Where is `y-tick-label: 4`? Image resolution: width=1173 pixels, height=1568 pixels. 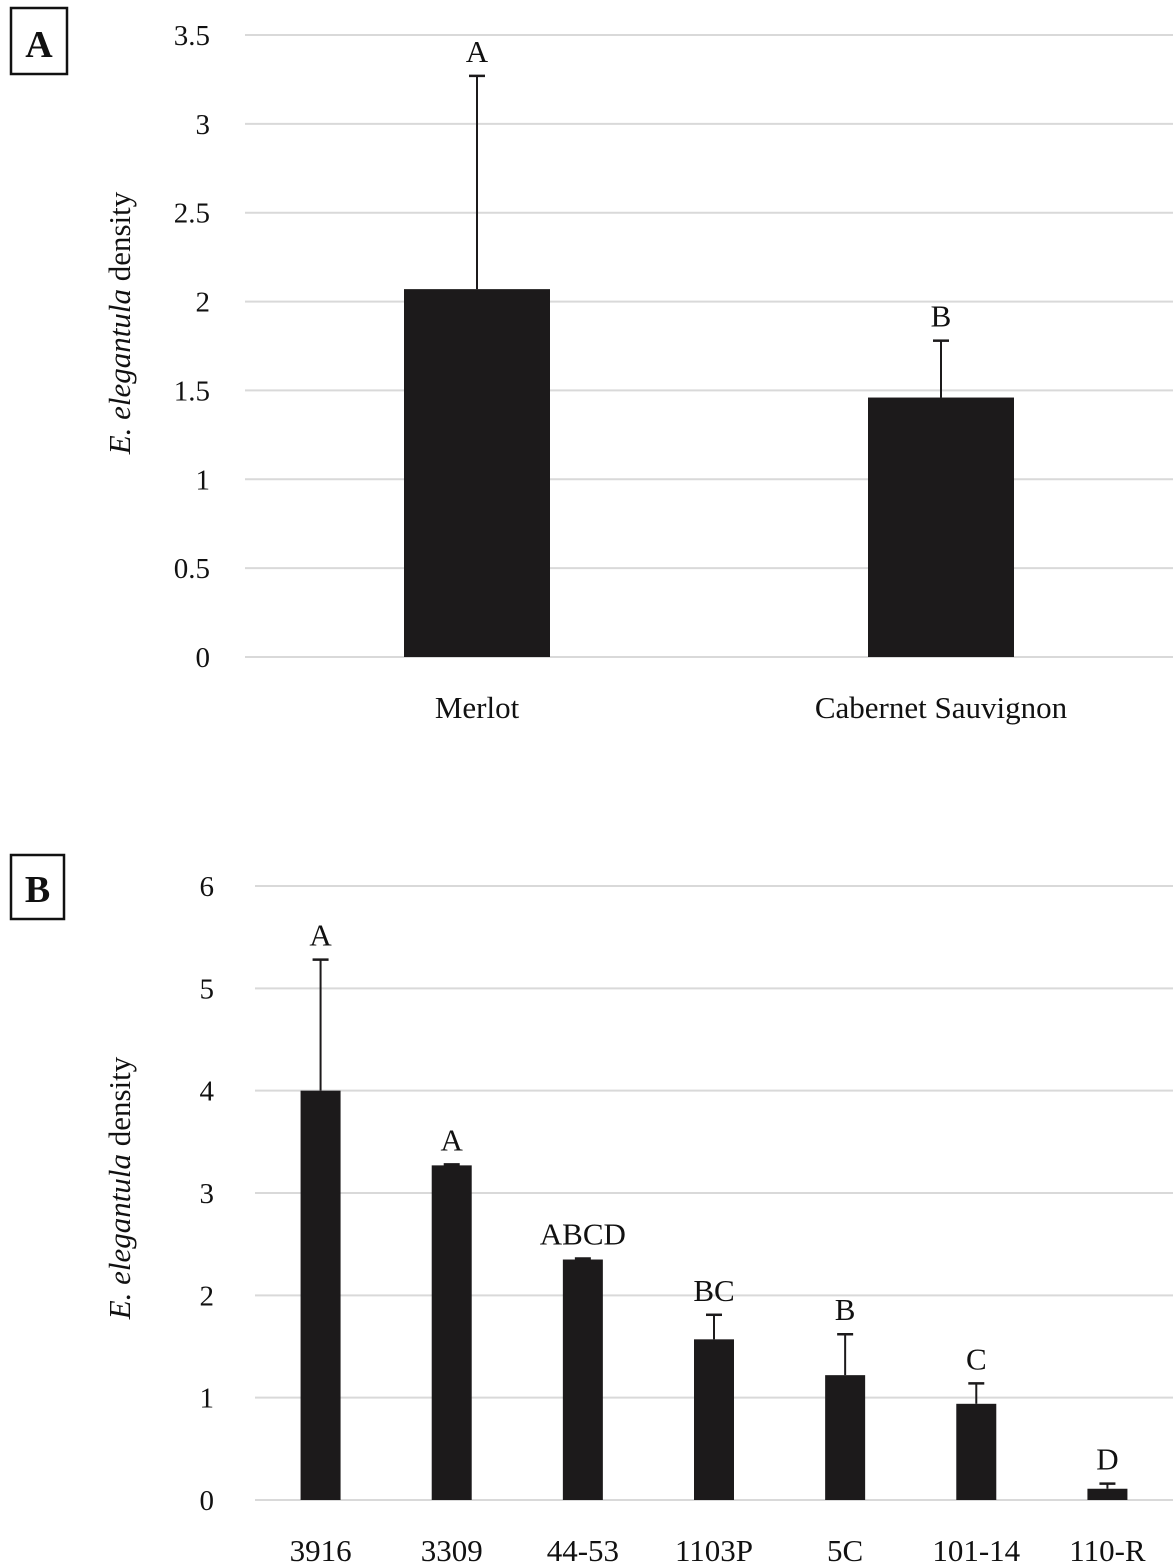 y-tick-label: 4 is located at coordinates (207, 1092).